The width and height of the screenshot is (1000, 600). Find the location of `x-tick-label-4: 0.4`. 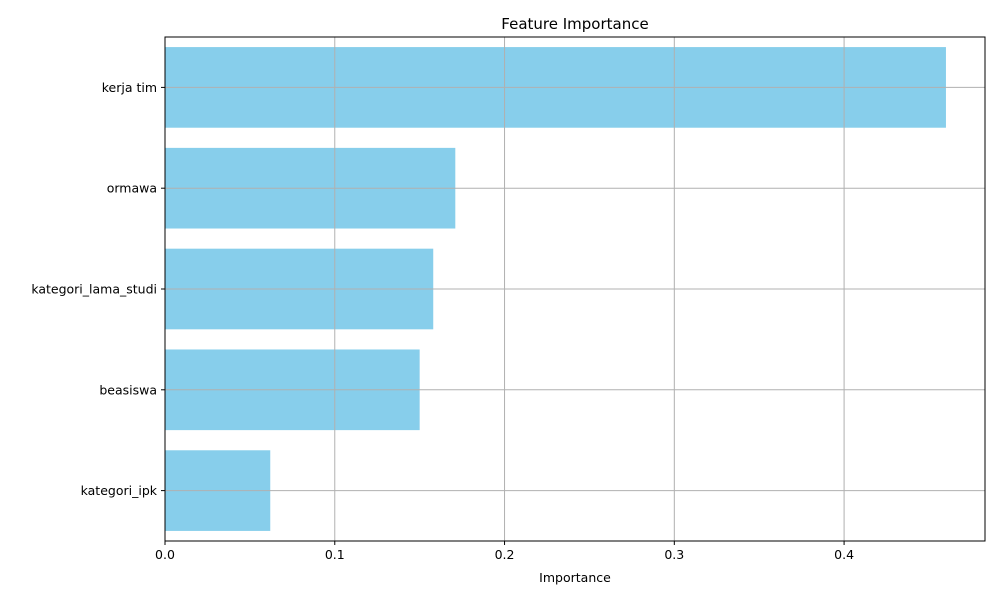

x-tick-label-4: 0.4 is located at coordinates (844, 554).